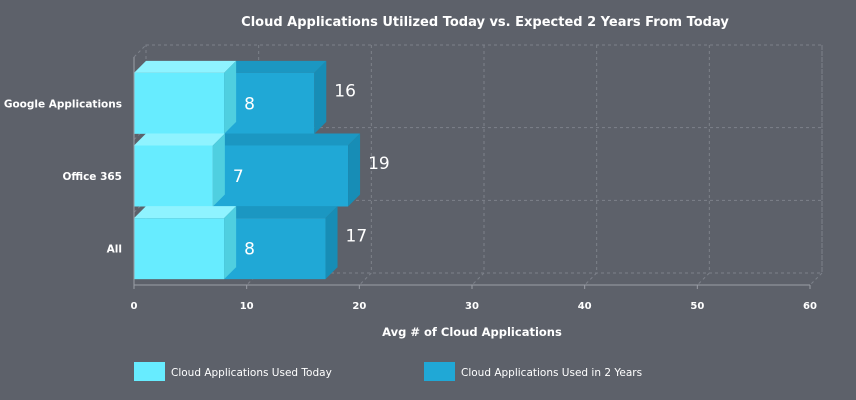 The width and height of the screenshot is (856, 400). What do you see at coordinates (238, 177) in the screenshot?
I see `data-label-today: 7` at bounding box center [238, 177].